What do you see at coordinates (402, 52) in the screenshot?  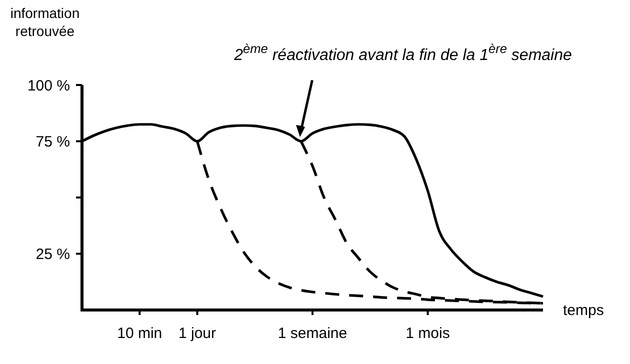 I see `text: 2$^{ème}$ réactivation avant la fin de la 1$^{ère}$ semaine` at bounding box center [402, 52].